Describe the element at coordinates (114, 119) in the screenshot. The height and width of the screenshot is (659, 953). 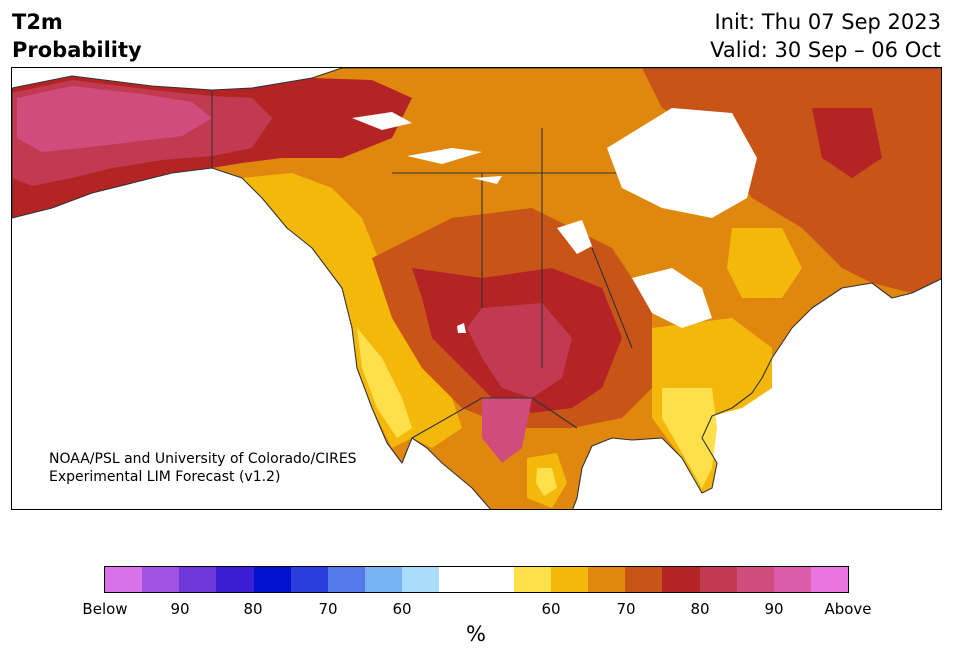
I see `alaska-pink-region` at that location.